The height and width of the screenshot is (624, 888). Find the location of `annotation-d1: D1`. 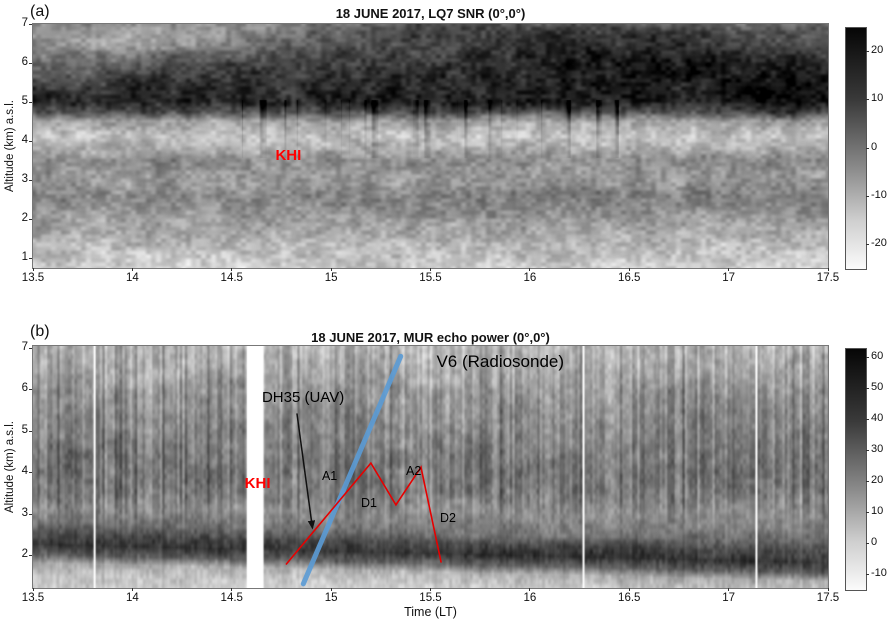

annotation-d1: D1 is located at coordinates (368, 502).